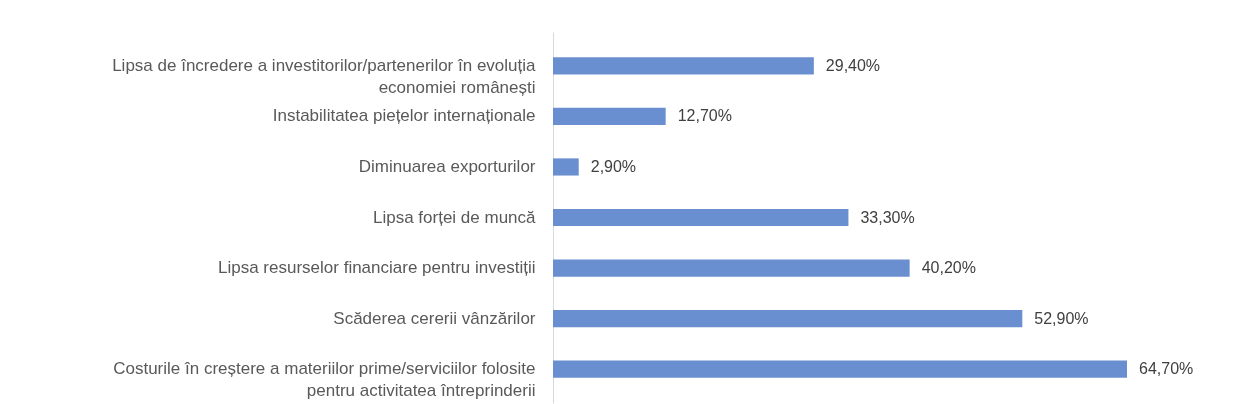  Describe the element at coordinates (434, 318) in the screenshot. I see `y-tick-label: Scăderea cererii vânzărilor` at that location.